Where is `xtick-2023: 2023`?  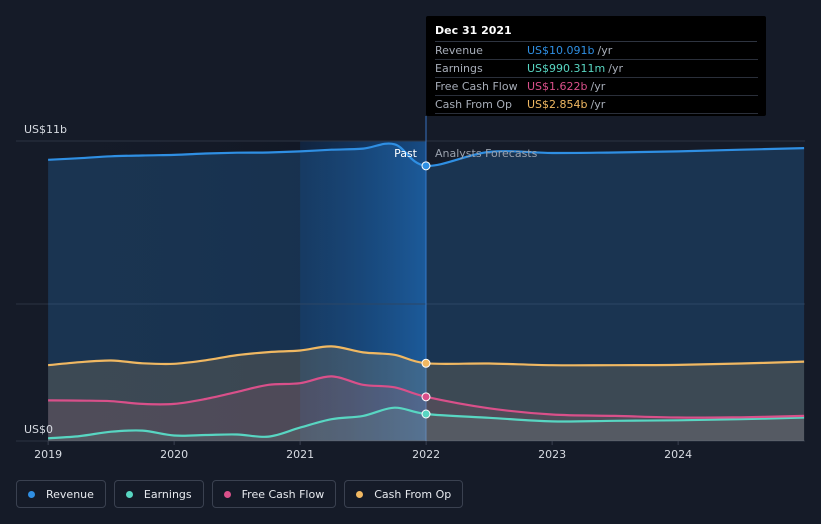
xtick-2023: 2023 is located at coordinates (552, 454).